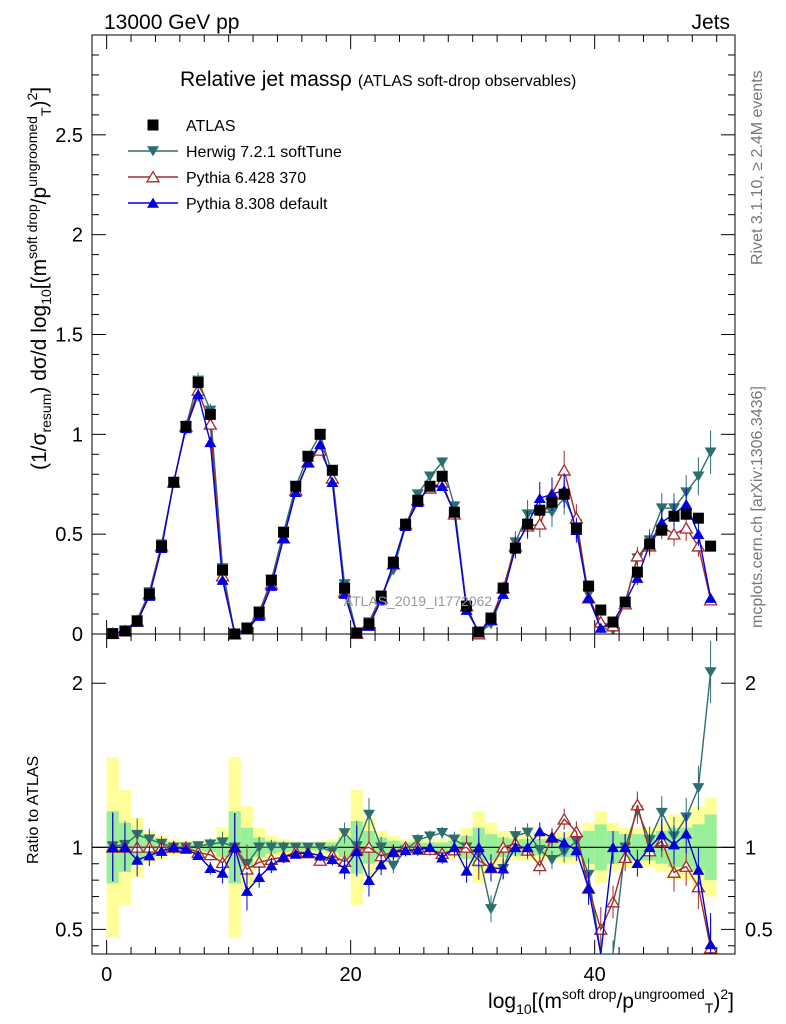 This screenshot has height=1024, width=786. Describe the element at coordinates (211, 126) in the screenshot. I see `legend-label: ATLAS` at that location.